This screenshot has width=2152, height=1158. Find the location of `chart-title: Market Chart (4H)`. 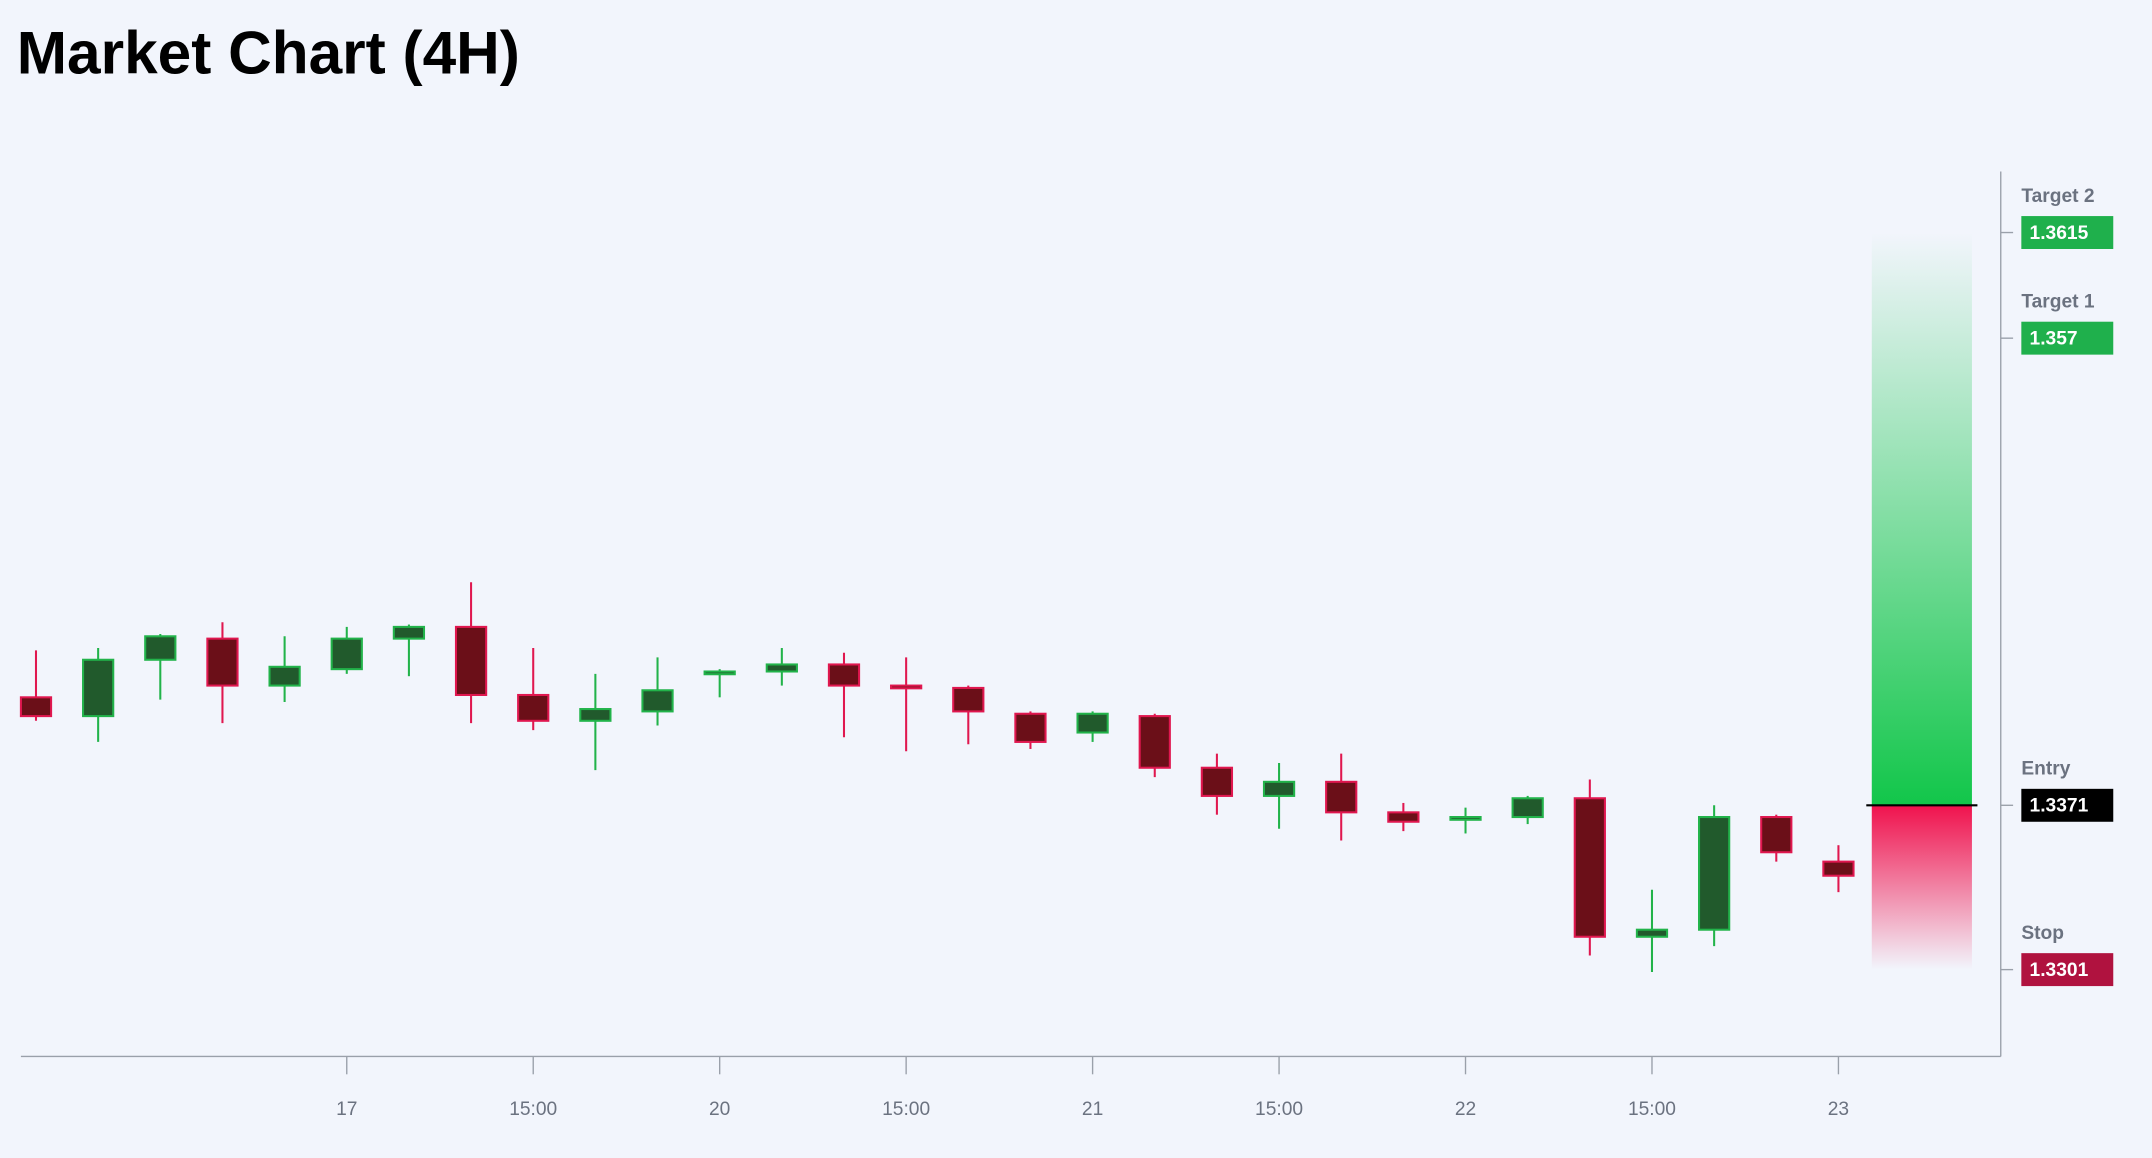

chart-title: Market Chart (4H) is located at coordinates (268, 53).